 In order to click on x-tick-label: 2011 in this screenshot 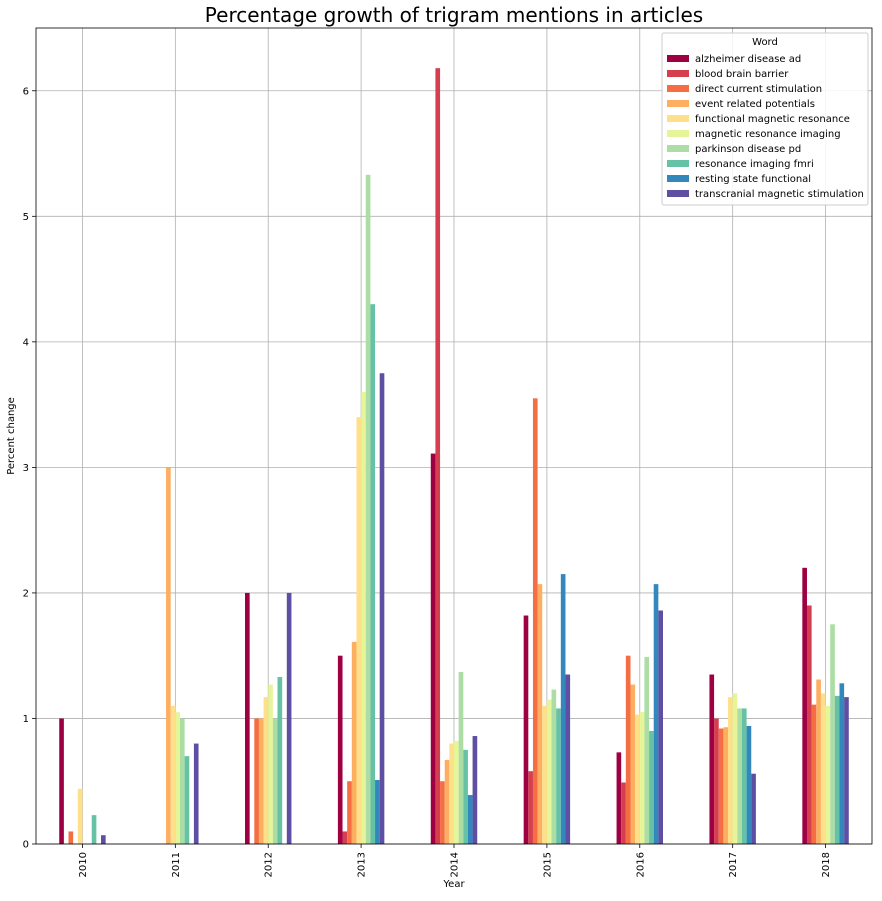, I will do `click(176, 864)`.